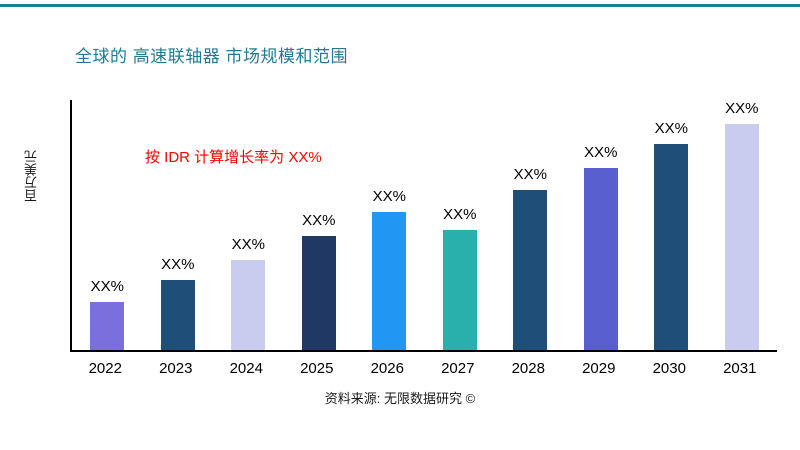 This screenshot has height=450, width=800. What do you see at coordinates (319, 220) in the screenshot?
I see `bar-value-label-2025: XX%` at bounding box center [319, 220].